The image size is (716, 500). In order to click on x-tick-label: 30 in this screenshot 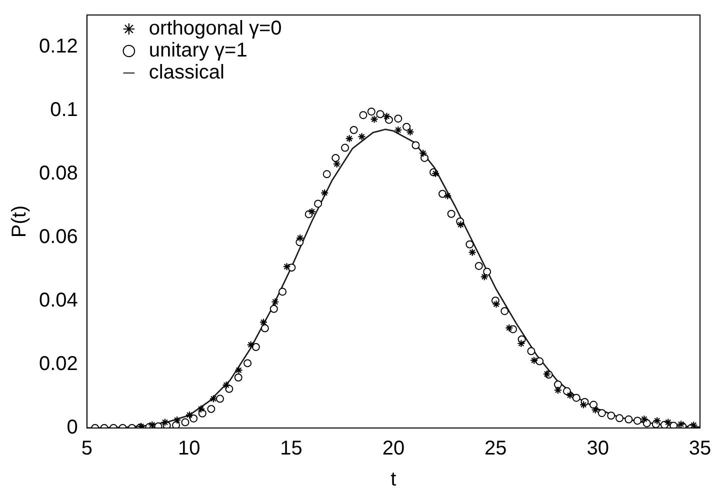, I will do `click(597, 449)`.